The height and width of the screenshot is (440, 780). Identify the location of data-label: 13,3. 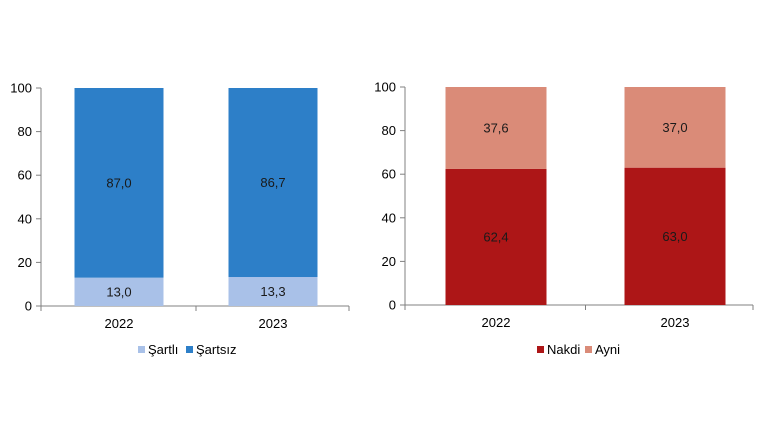
(272, 291).